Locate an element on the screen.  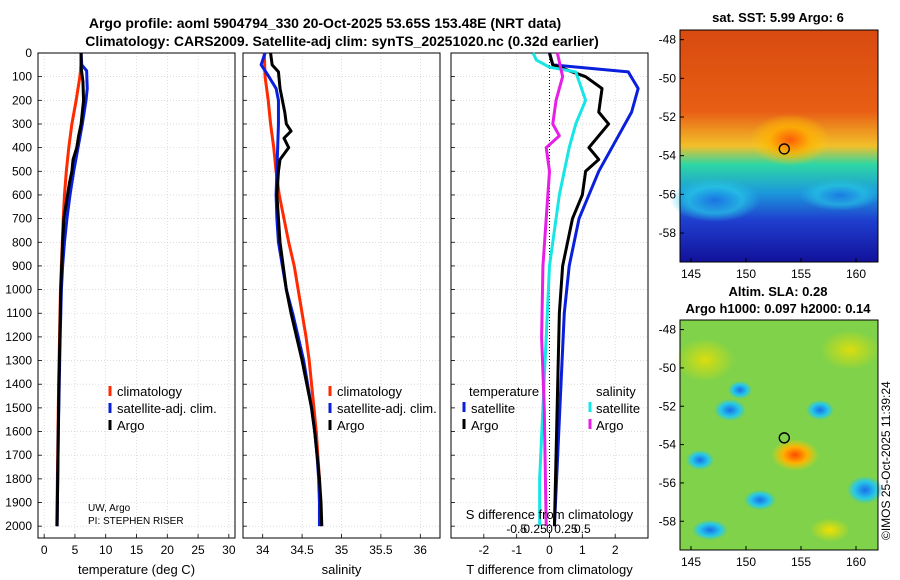
depth-tick-label: 1700 is located at coordinates (18, 455).